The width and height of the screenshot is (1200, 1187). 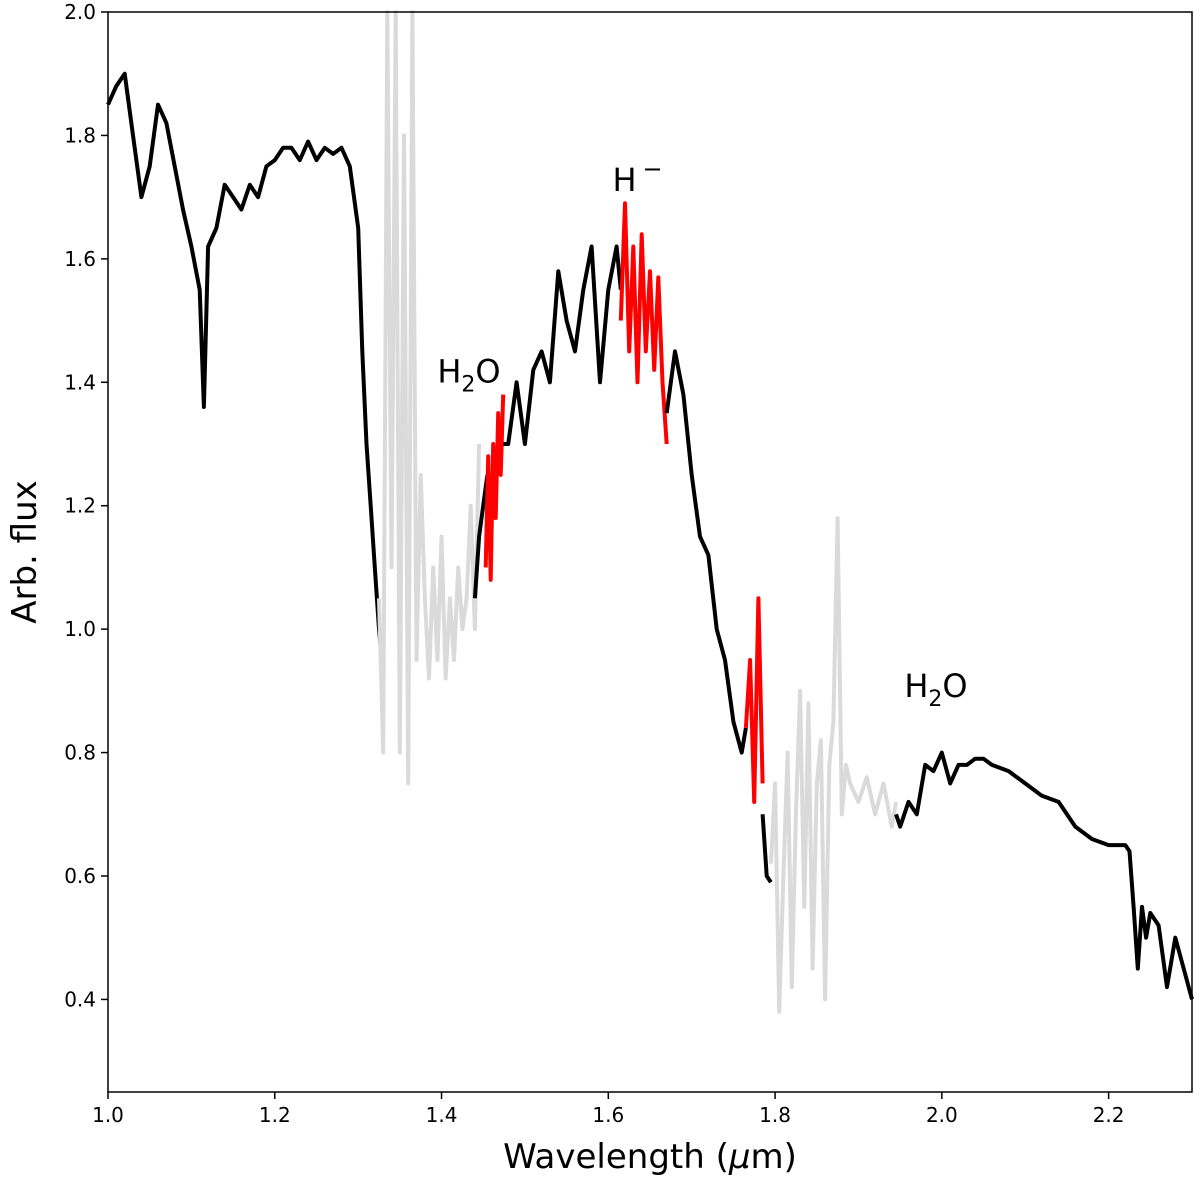 I want to click on annotation-h-minus-superscript: −, so click(x=653, y=169).